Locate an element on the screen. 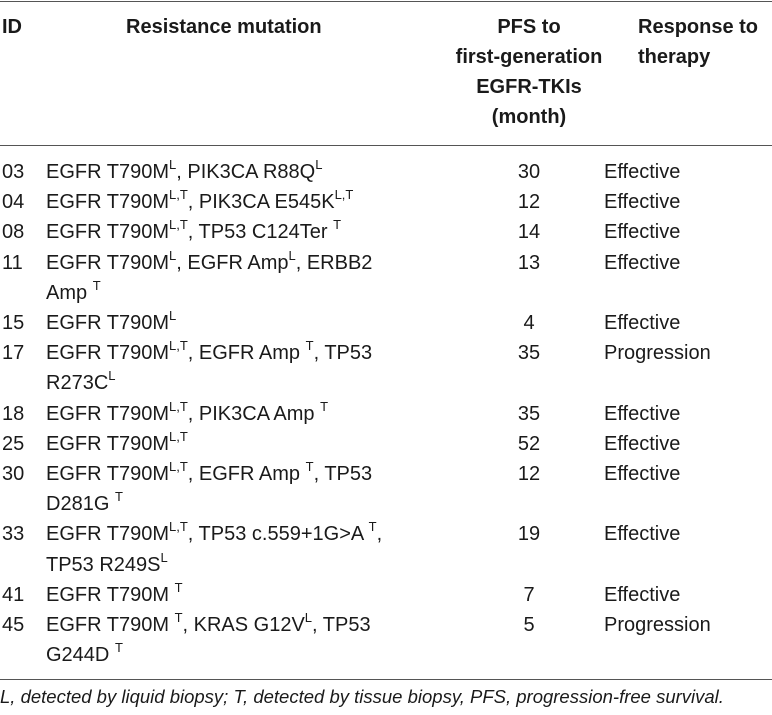 The image size is (772, 715). mutation-text: D281G is located at coordinates (80, 504).